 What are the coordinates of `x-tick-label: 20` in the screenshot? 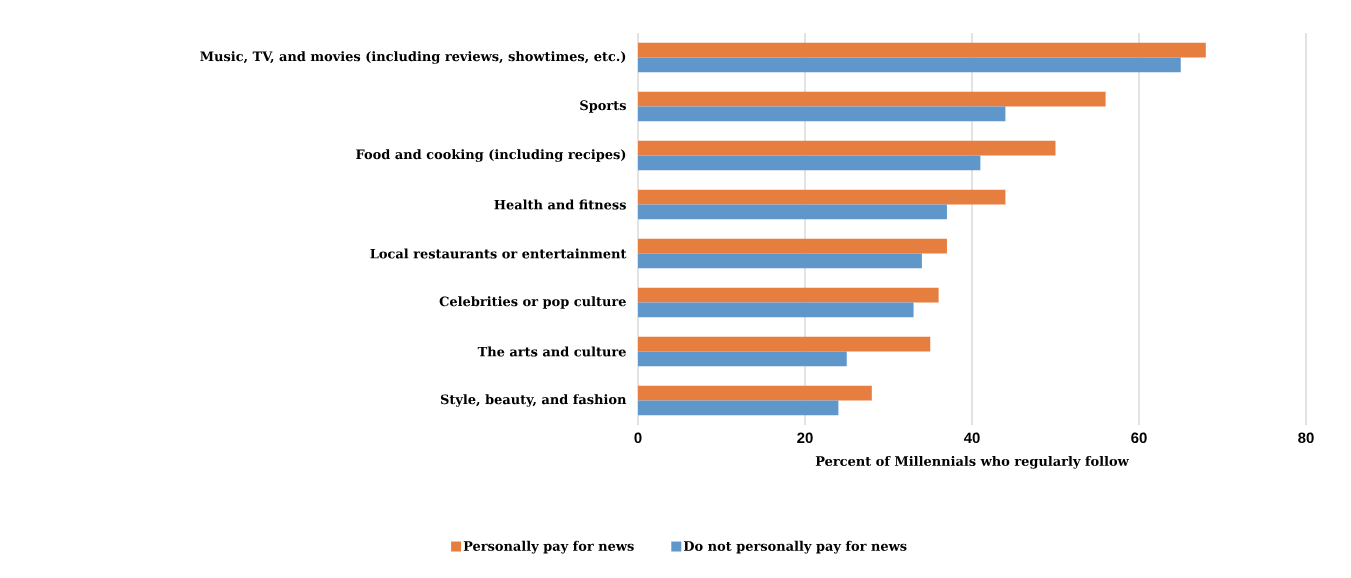 It's located at (805, 438).